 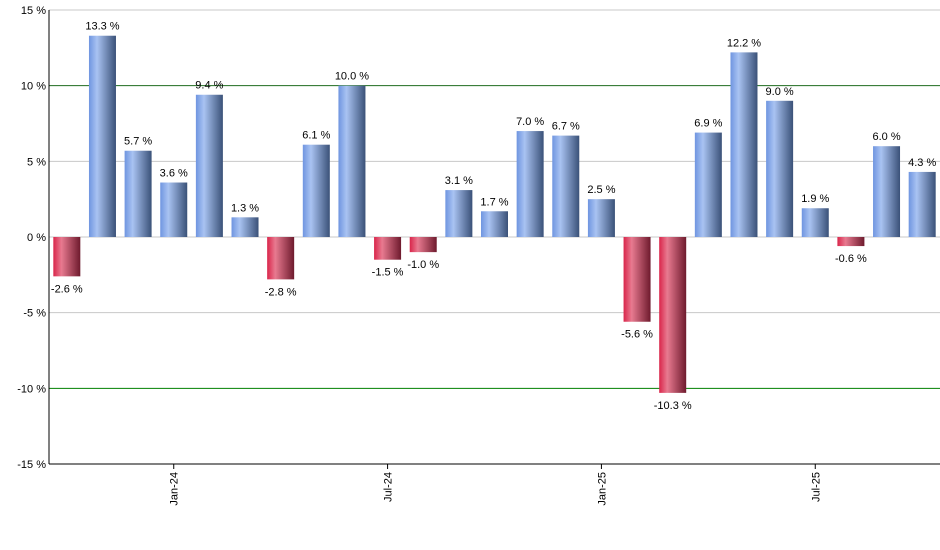 I want to click on data-label: 10.0 %, so click(x=352, y=77).